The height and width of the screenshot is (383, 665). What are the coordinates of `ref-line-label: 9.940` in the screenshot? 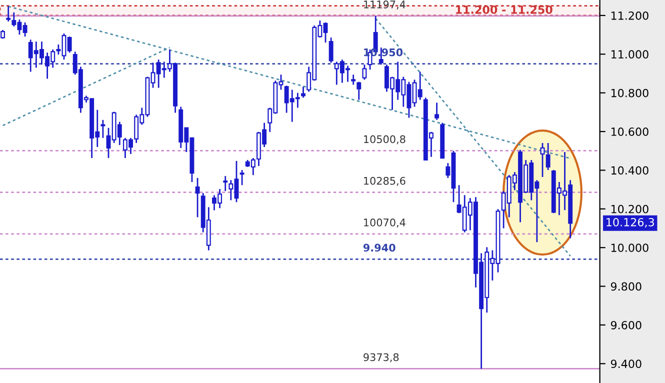 It's located at (379, 248).